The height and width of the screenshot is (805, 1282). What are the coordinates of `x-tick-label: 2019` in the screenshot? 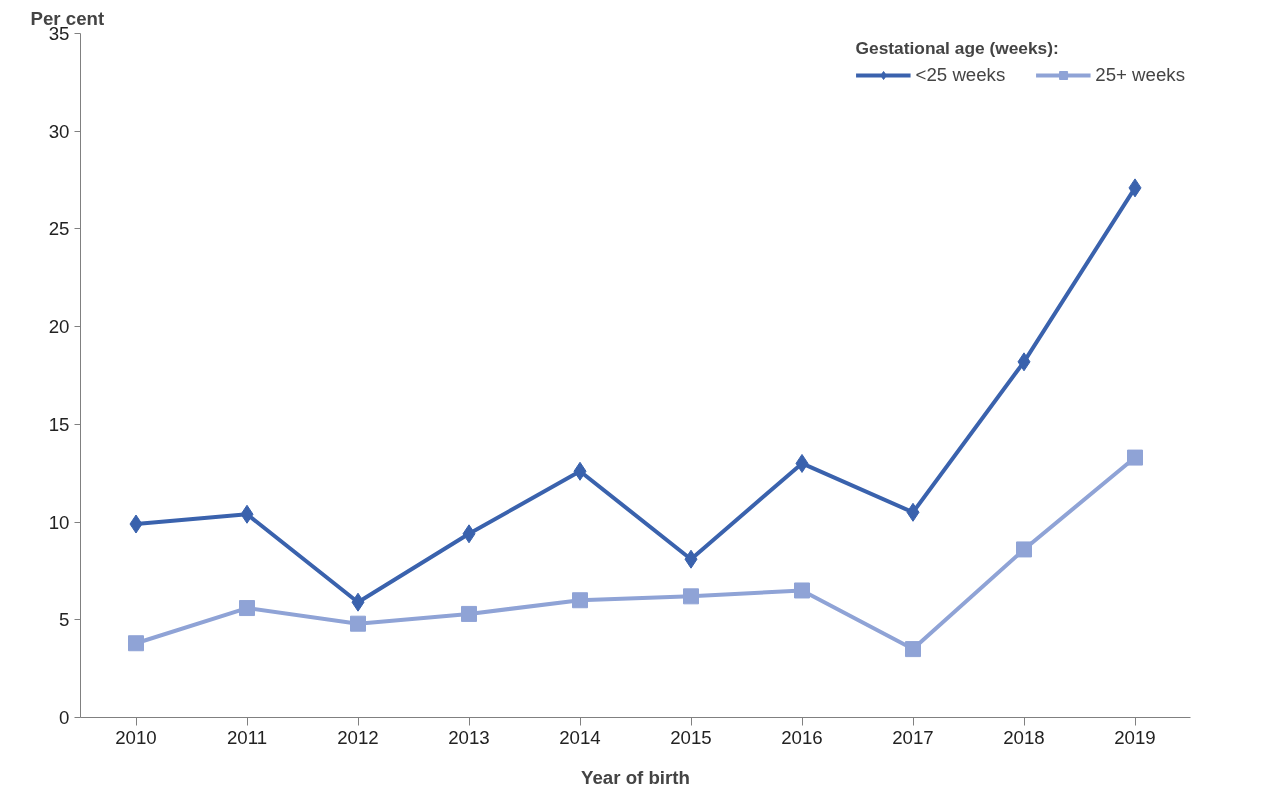 It's located at (1135, 737).